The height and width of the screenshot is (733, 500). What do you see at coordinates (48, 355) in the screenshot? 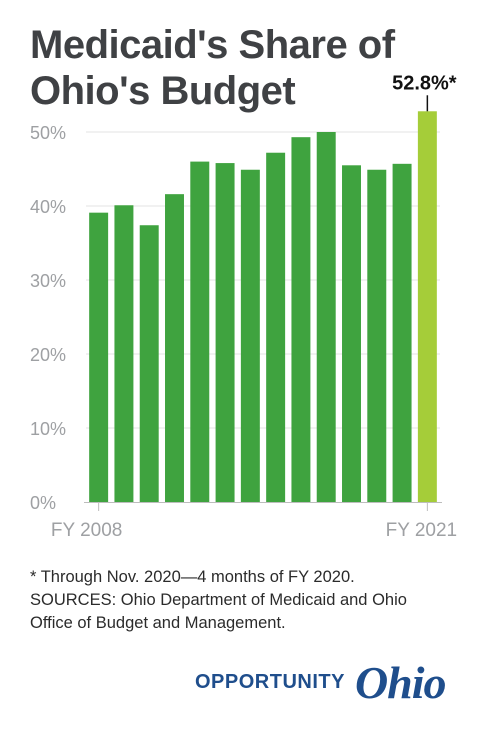
I see `y-tick-label: 20%` at bounding box center [48, 355].